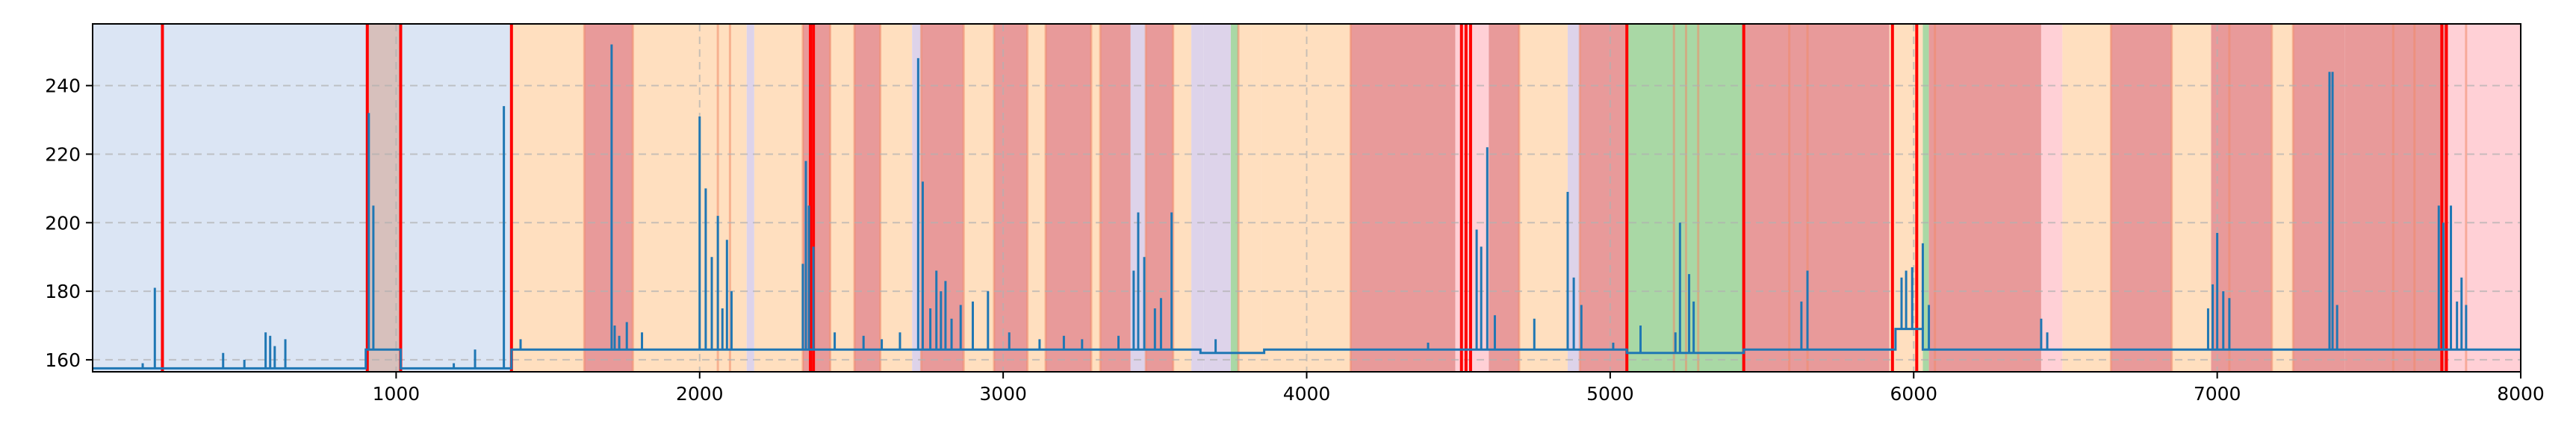  What do you see at coordinates (1610, 394) in the screenshot?
I see `x-tick-label-4: 5000` at bounding box center [1610, 394].